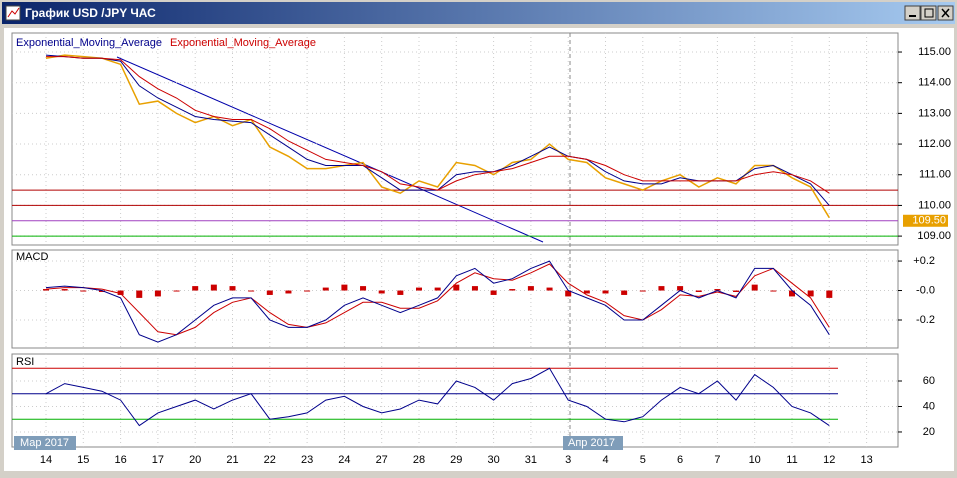  Describe the element at coordinates (32, 257) in the screenshot. I see `panel-title: MACD` at that location.